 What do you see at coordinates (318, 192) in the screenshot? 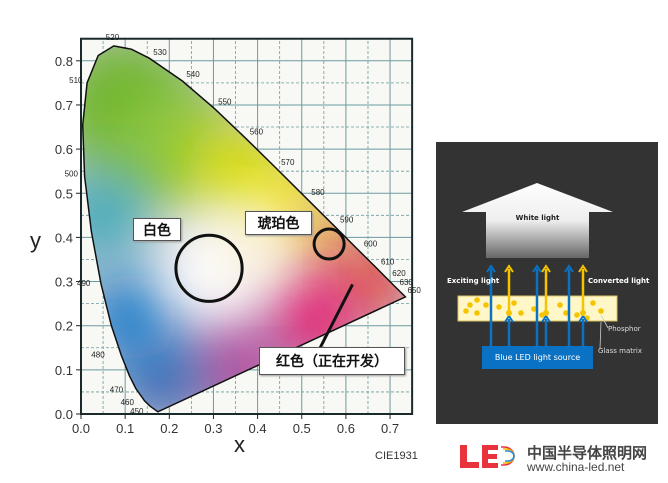
I see `wavelength-label: 580` at bounding box center [318, 192].